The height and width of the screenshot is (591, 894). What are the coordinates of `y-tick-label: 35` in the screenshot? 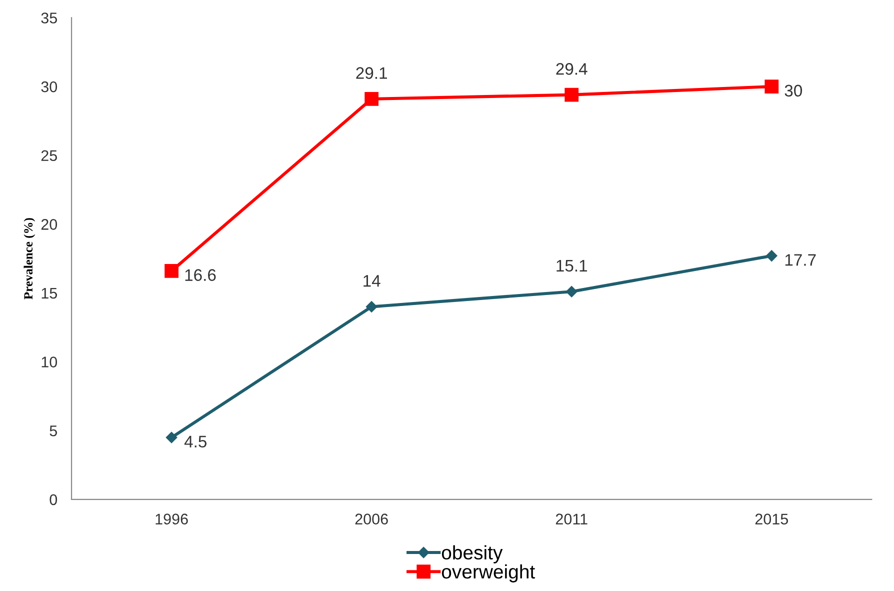 It's located at (49, 18).